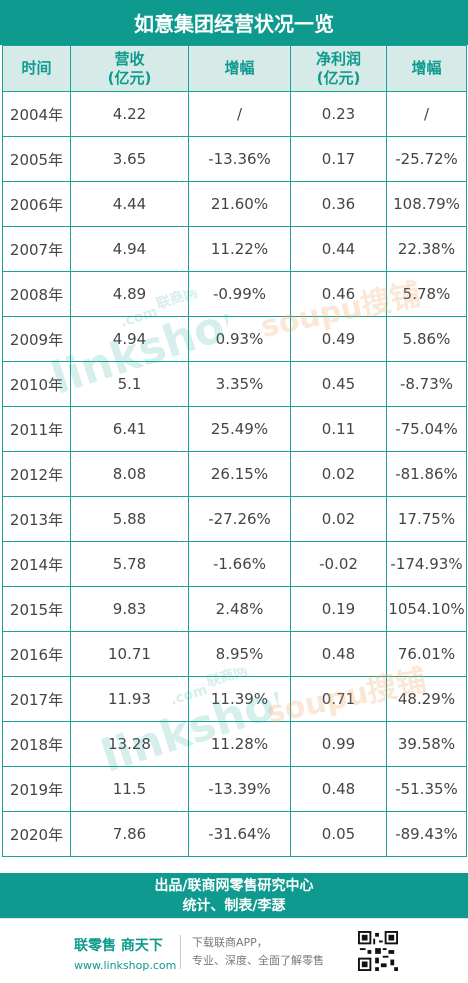 The height and width of the screenshot is (983, 468). I want to click on table-cell: 2011年, so click(36, 429).